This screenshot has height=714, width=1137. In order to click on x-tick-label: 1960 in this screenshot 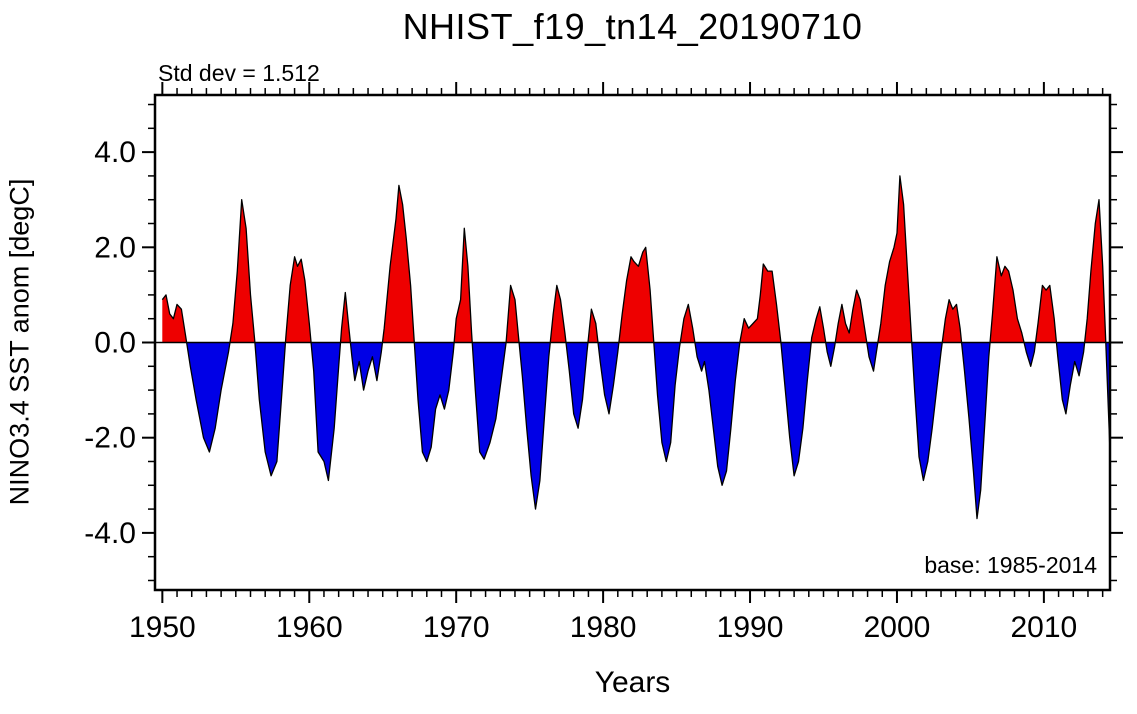, I will do `click(309, 627)`.